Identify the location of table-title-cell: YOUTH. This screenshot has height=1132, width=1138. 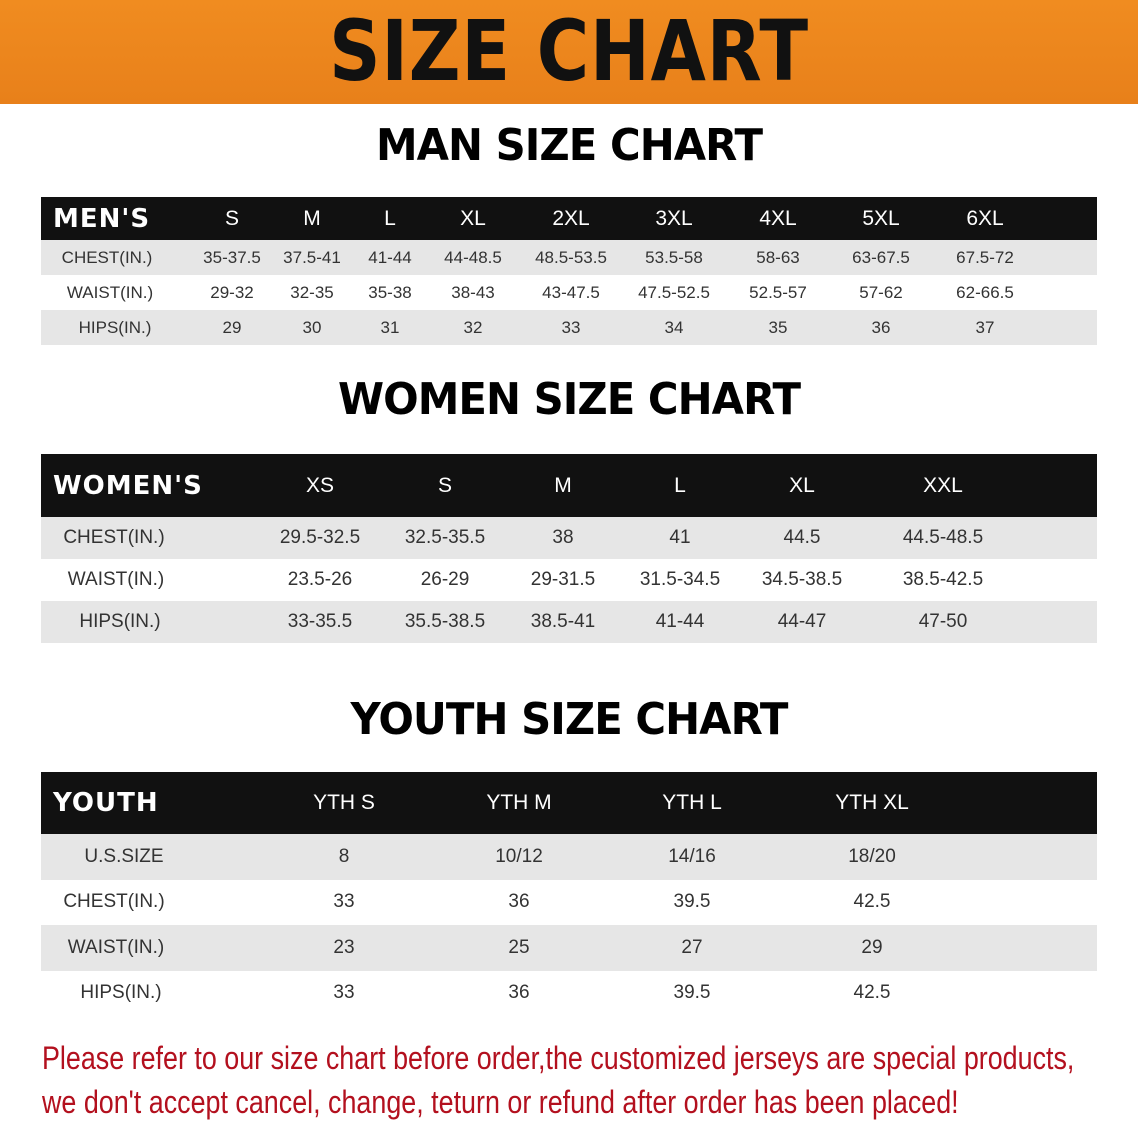
(106, 803).